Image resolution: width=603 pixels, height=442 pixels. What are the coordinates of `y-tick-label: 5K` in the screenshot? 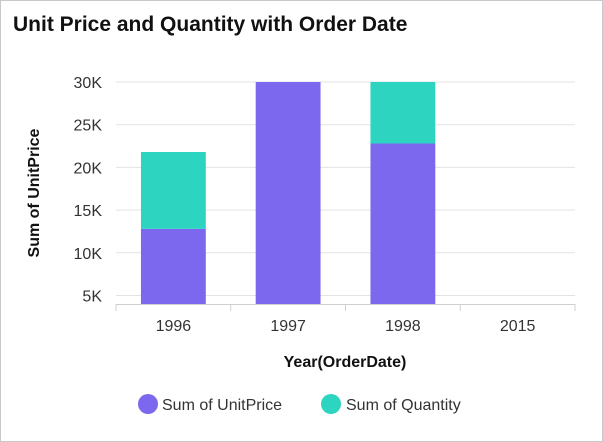 It's located at (92, 296).